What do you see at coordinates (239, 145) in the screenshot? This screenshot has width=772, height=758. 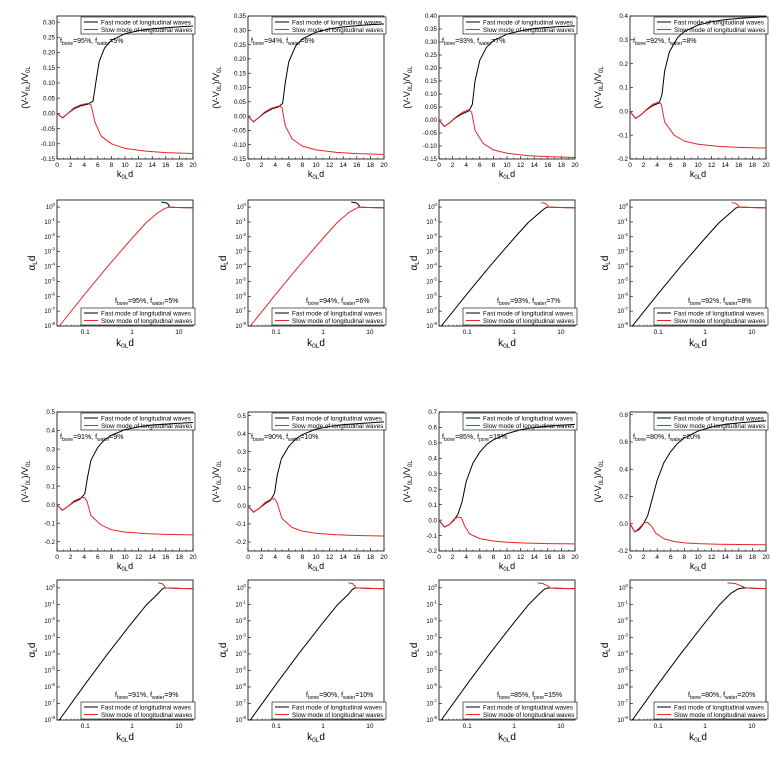 I see `y-tick-label: -0.10` at bounding box center [239, 145].